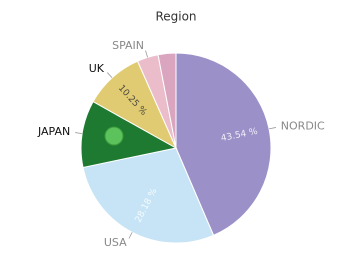 The image size is (352, 271). What do you see at coordinates (53, 131) in the screenshot?
I see `category-label: JAPAN` at bounding box center [53, 131].